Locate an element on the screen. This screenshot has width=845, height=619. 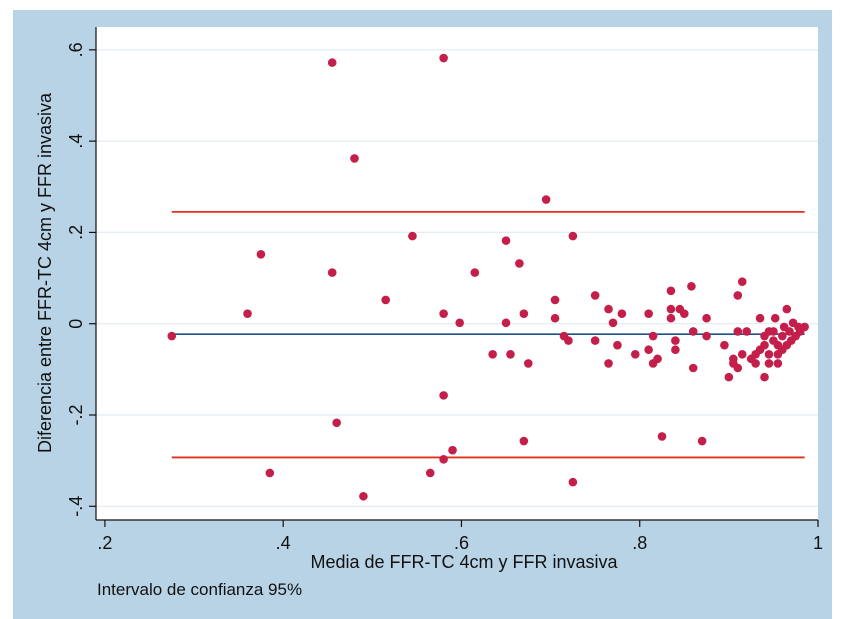
x-tick-label: .4 is located at coordinates (283, 543).